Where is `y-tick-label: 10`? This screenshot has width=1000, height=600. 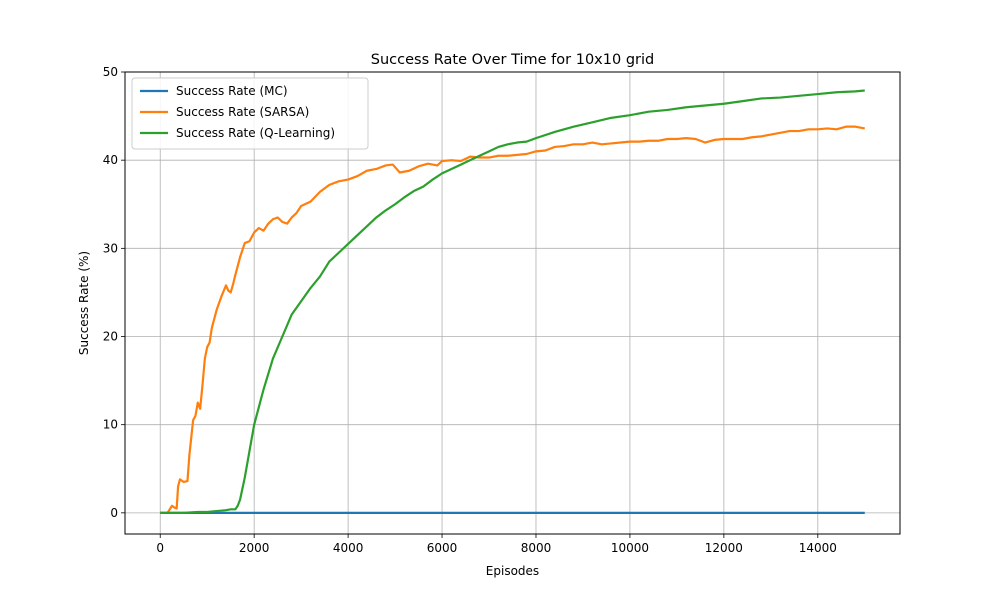
y-tick-label: 10 is located at coordinates (110, 425).